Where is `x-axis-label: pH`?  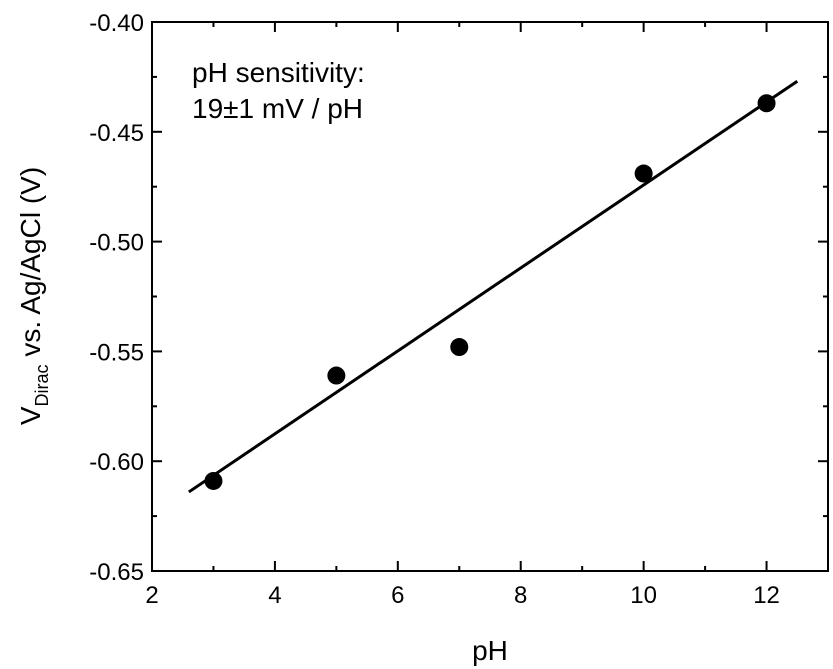 x-axis-label: pH is located at coordinates (490, 650).